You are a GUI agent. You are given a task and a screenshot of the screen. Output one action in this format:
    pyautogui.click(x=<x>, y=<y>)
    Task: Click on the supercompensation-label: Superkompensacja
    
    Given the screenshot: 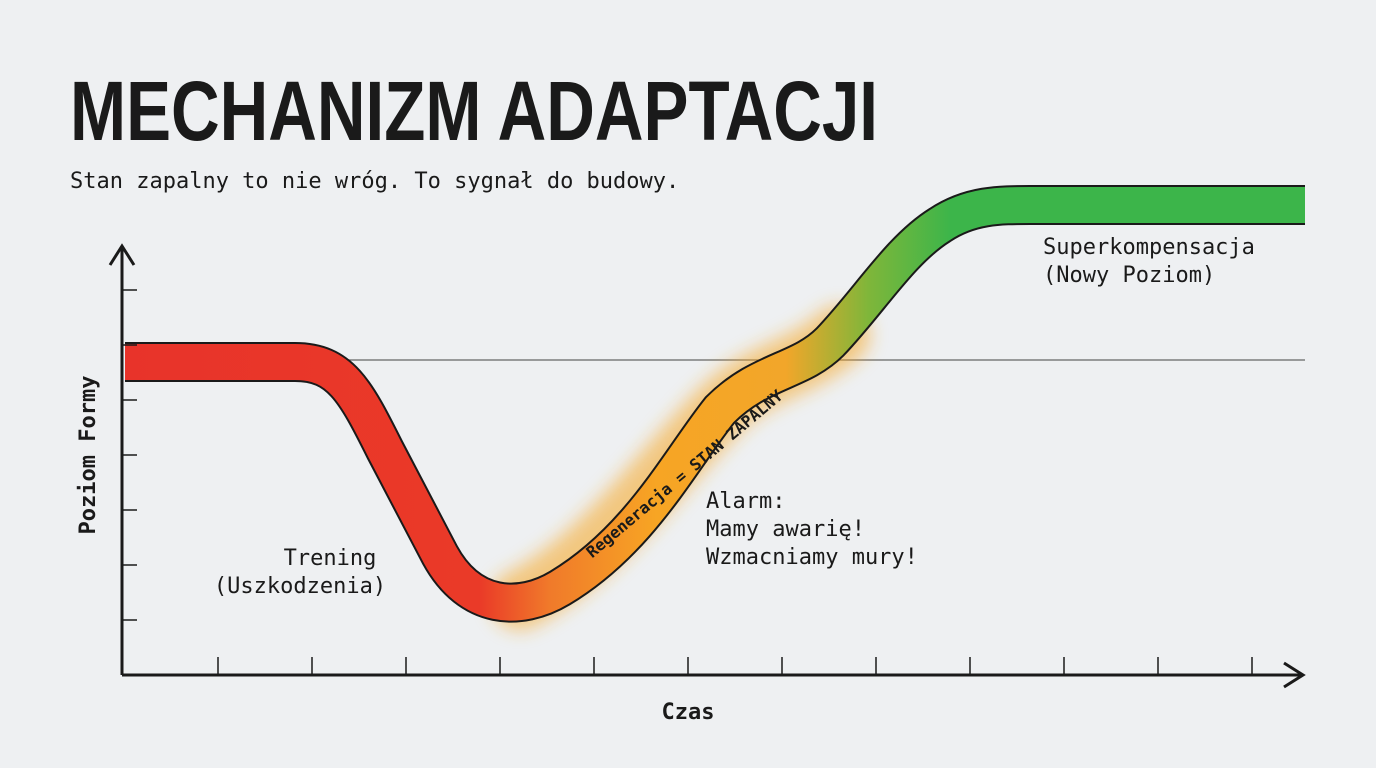 What is the action you would take?
    pyautogui.click(x=1149, y=247)
    